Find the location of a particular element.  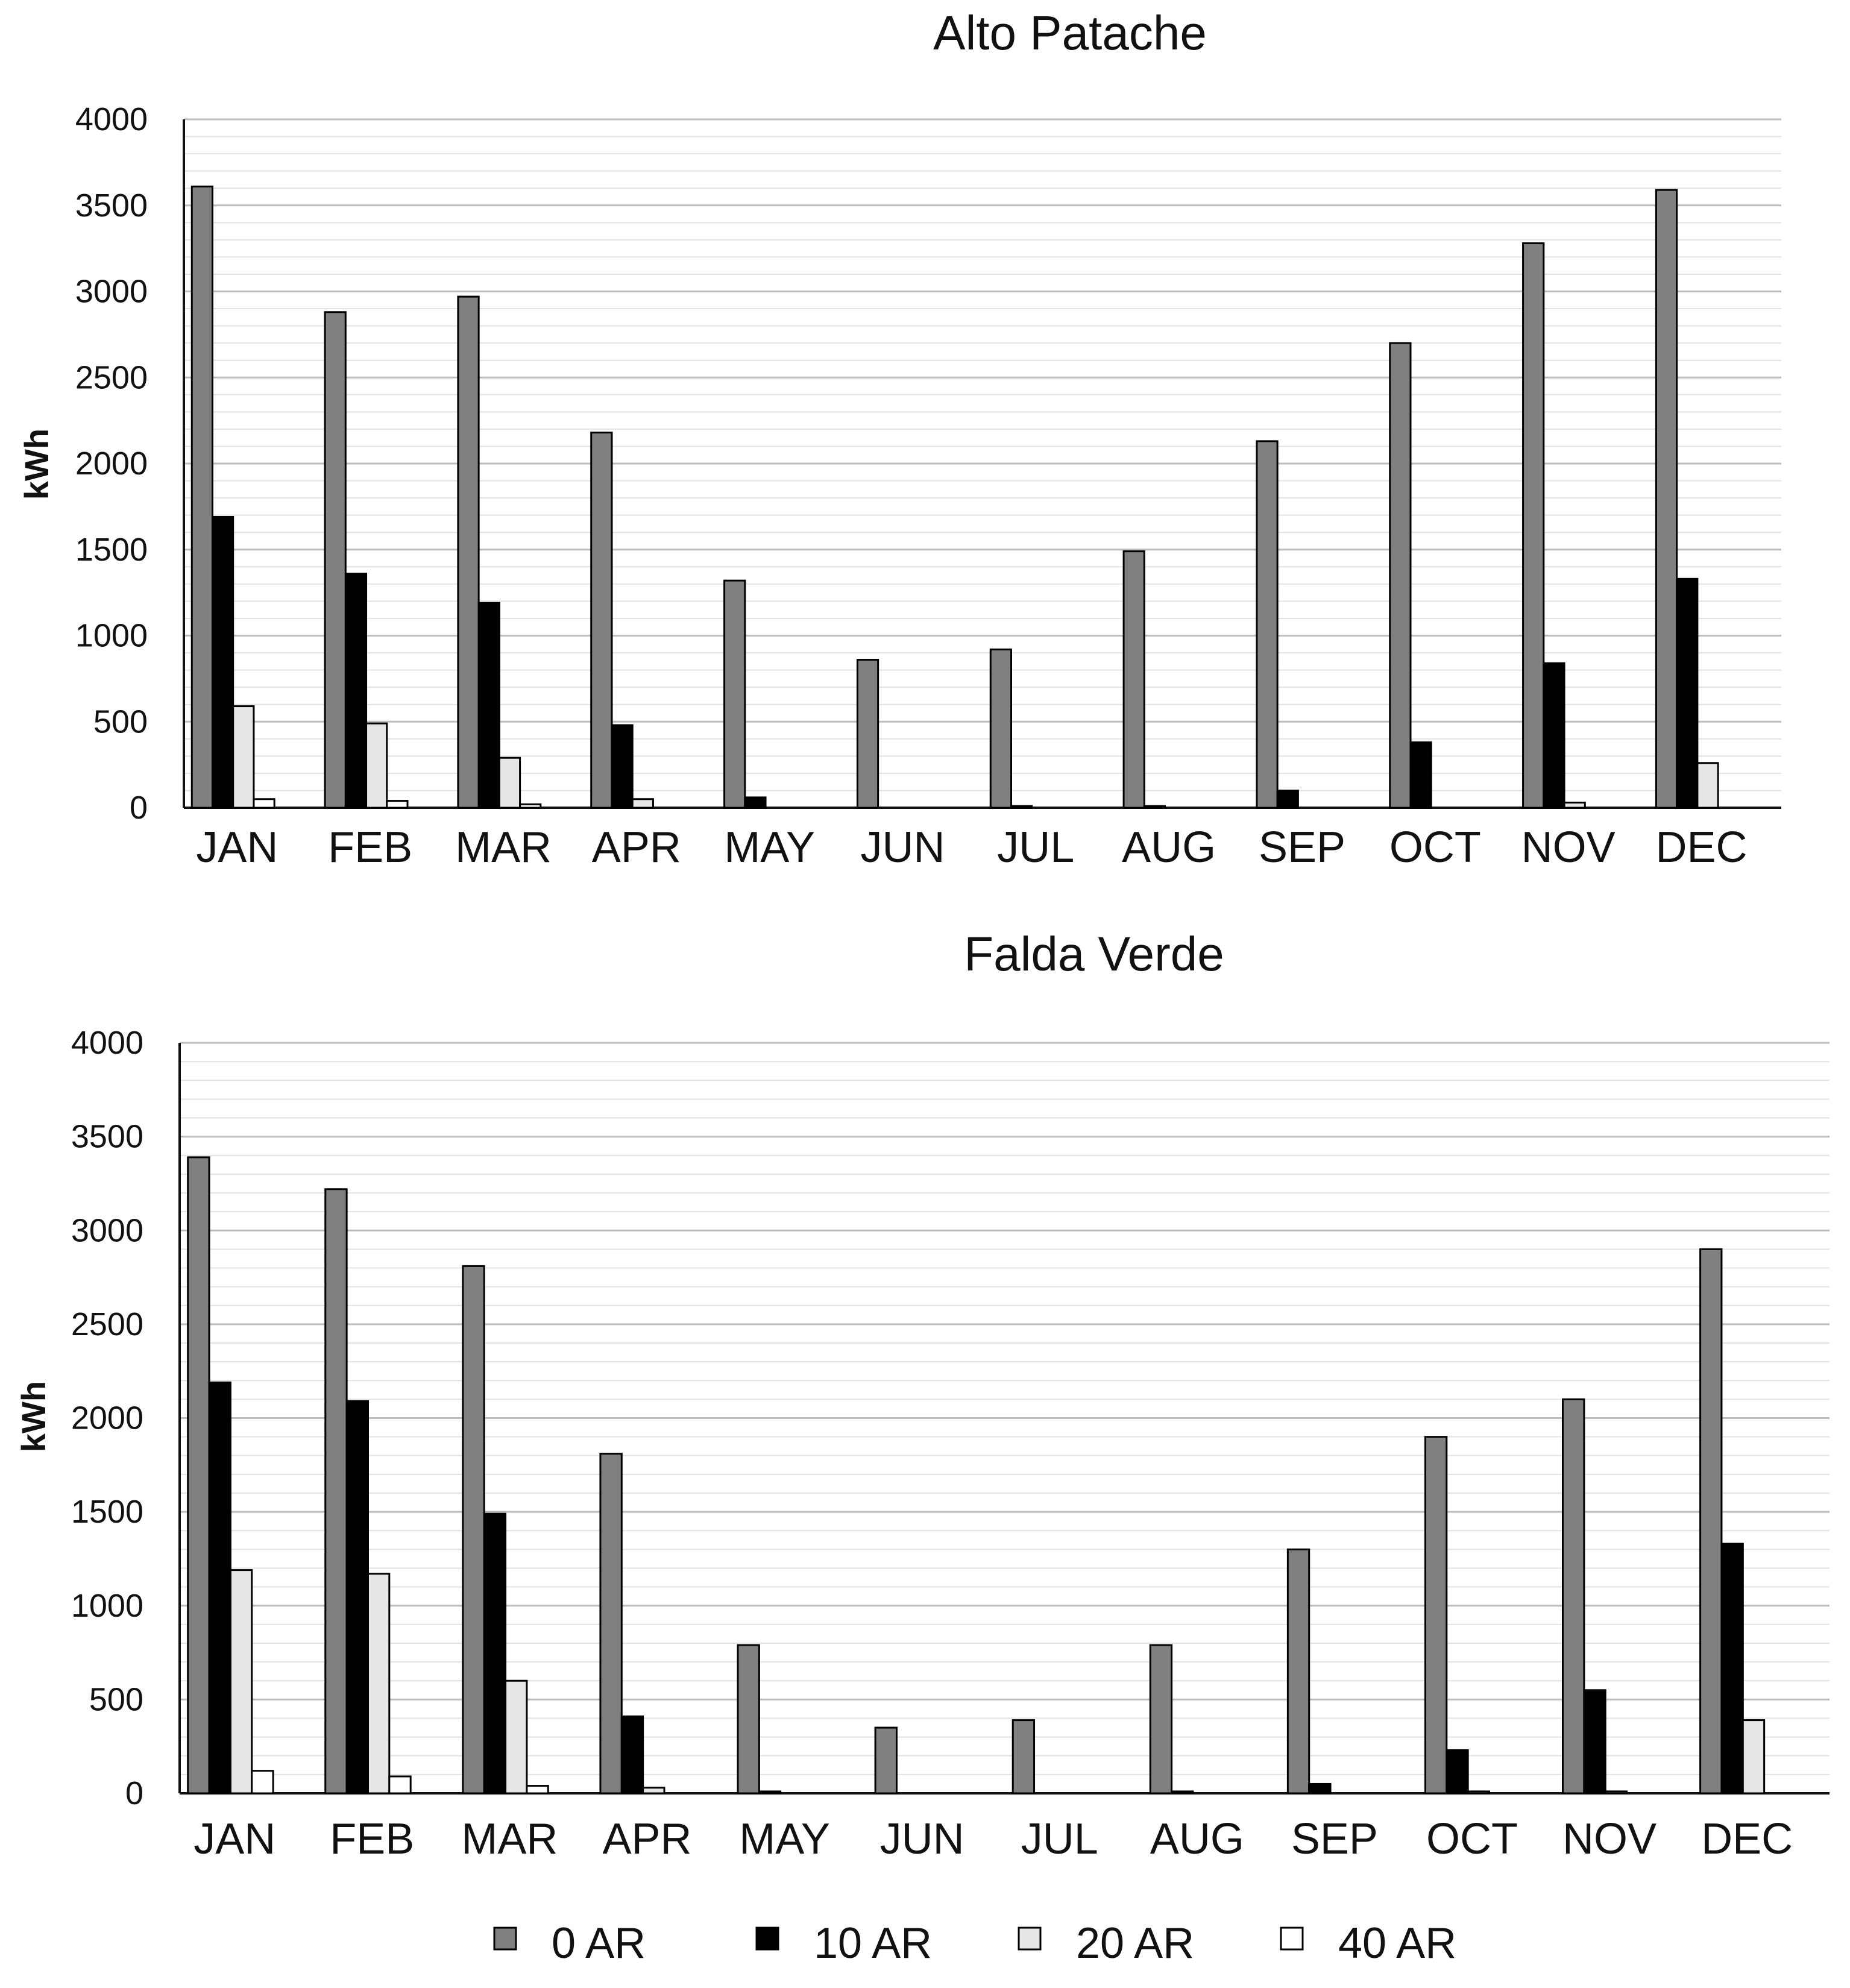

legend-label: 40 AR is located at coordinates (1397, 1943).